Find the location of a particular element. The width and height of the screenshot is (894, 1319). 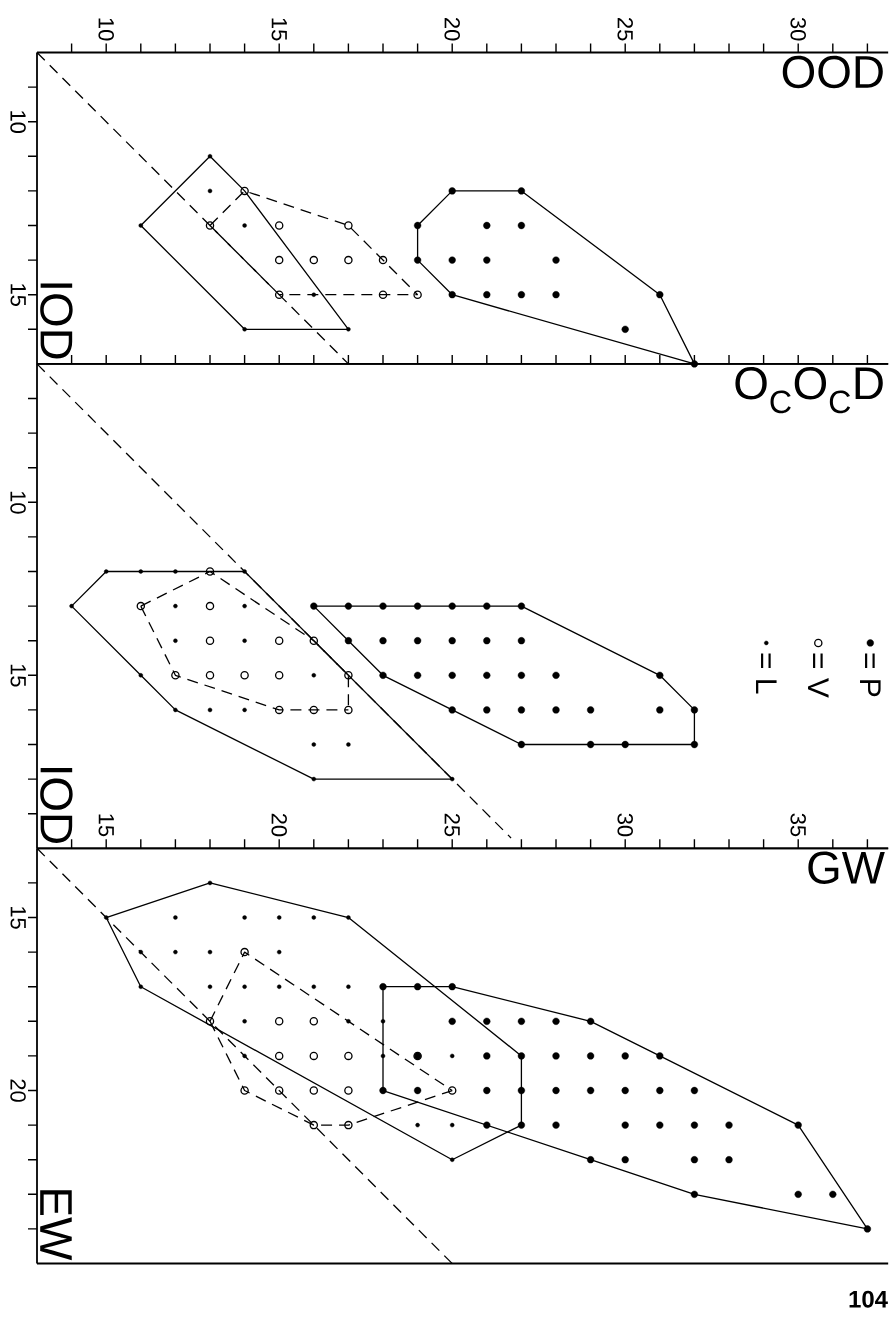

legend-label: = L is located at coordinates (766, 673).